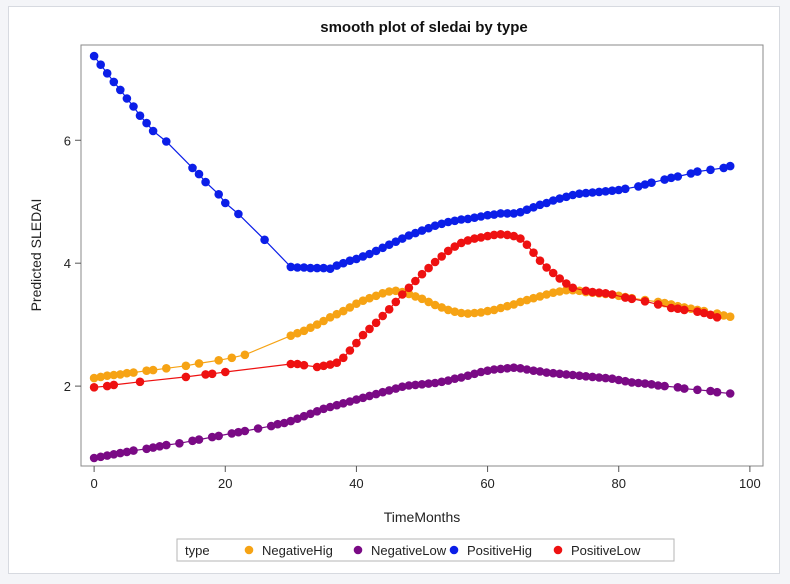  What do you see at coordinates (425, 478) in the screenshot?
I see `x-axis: 0 20 40 60 80 100` at bounding box center [425, 478].